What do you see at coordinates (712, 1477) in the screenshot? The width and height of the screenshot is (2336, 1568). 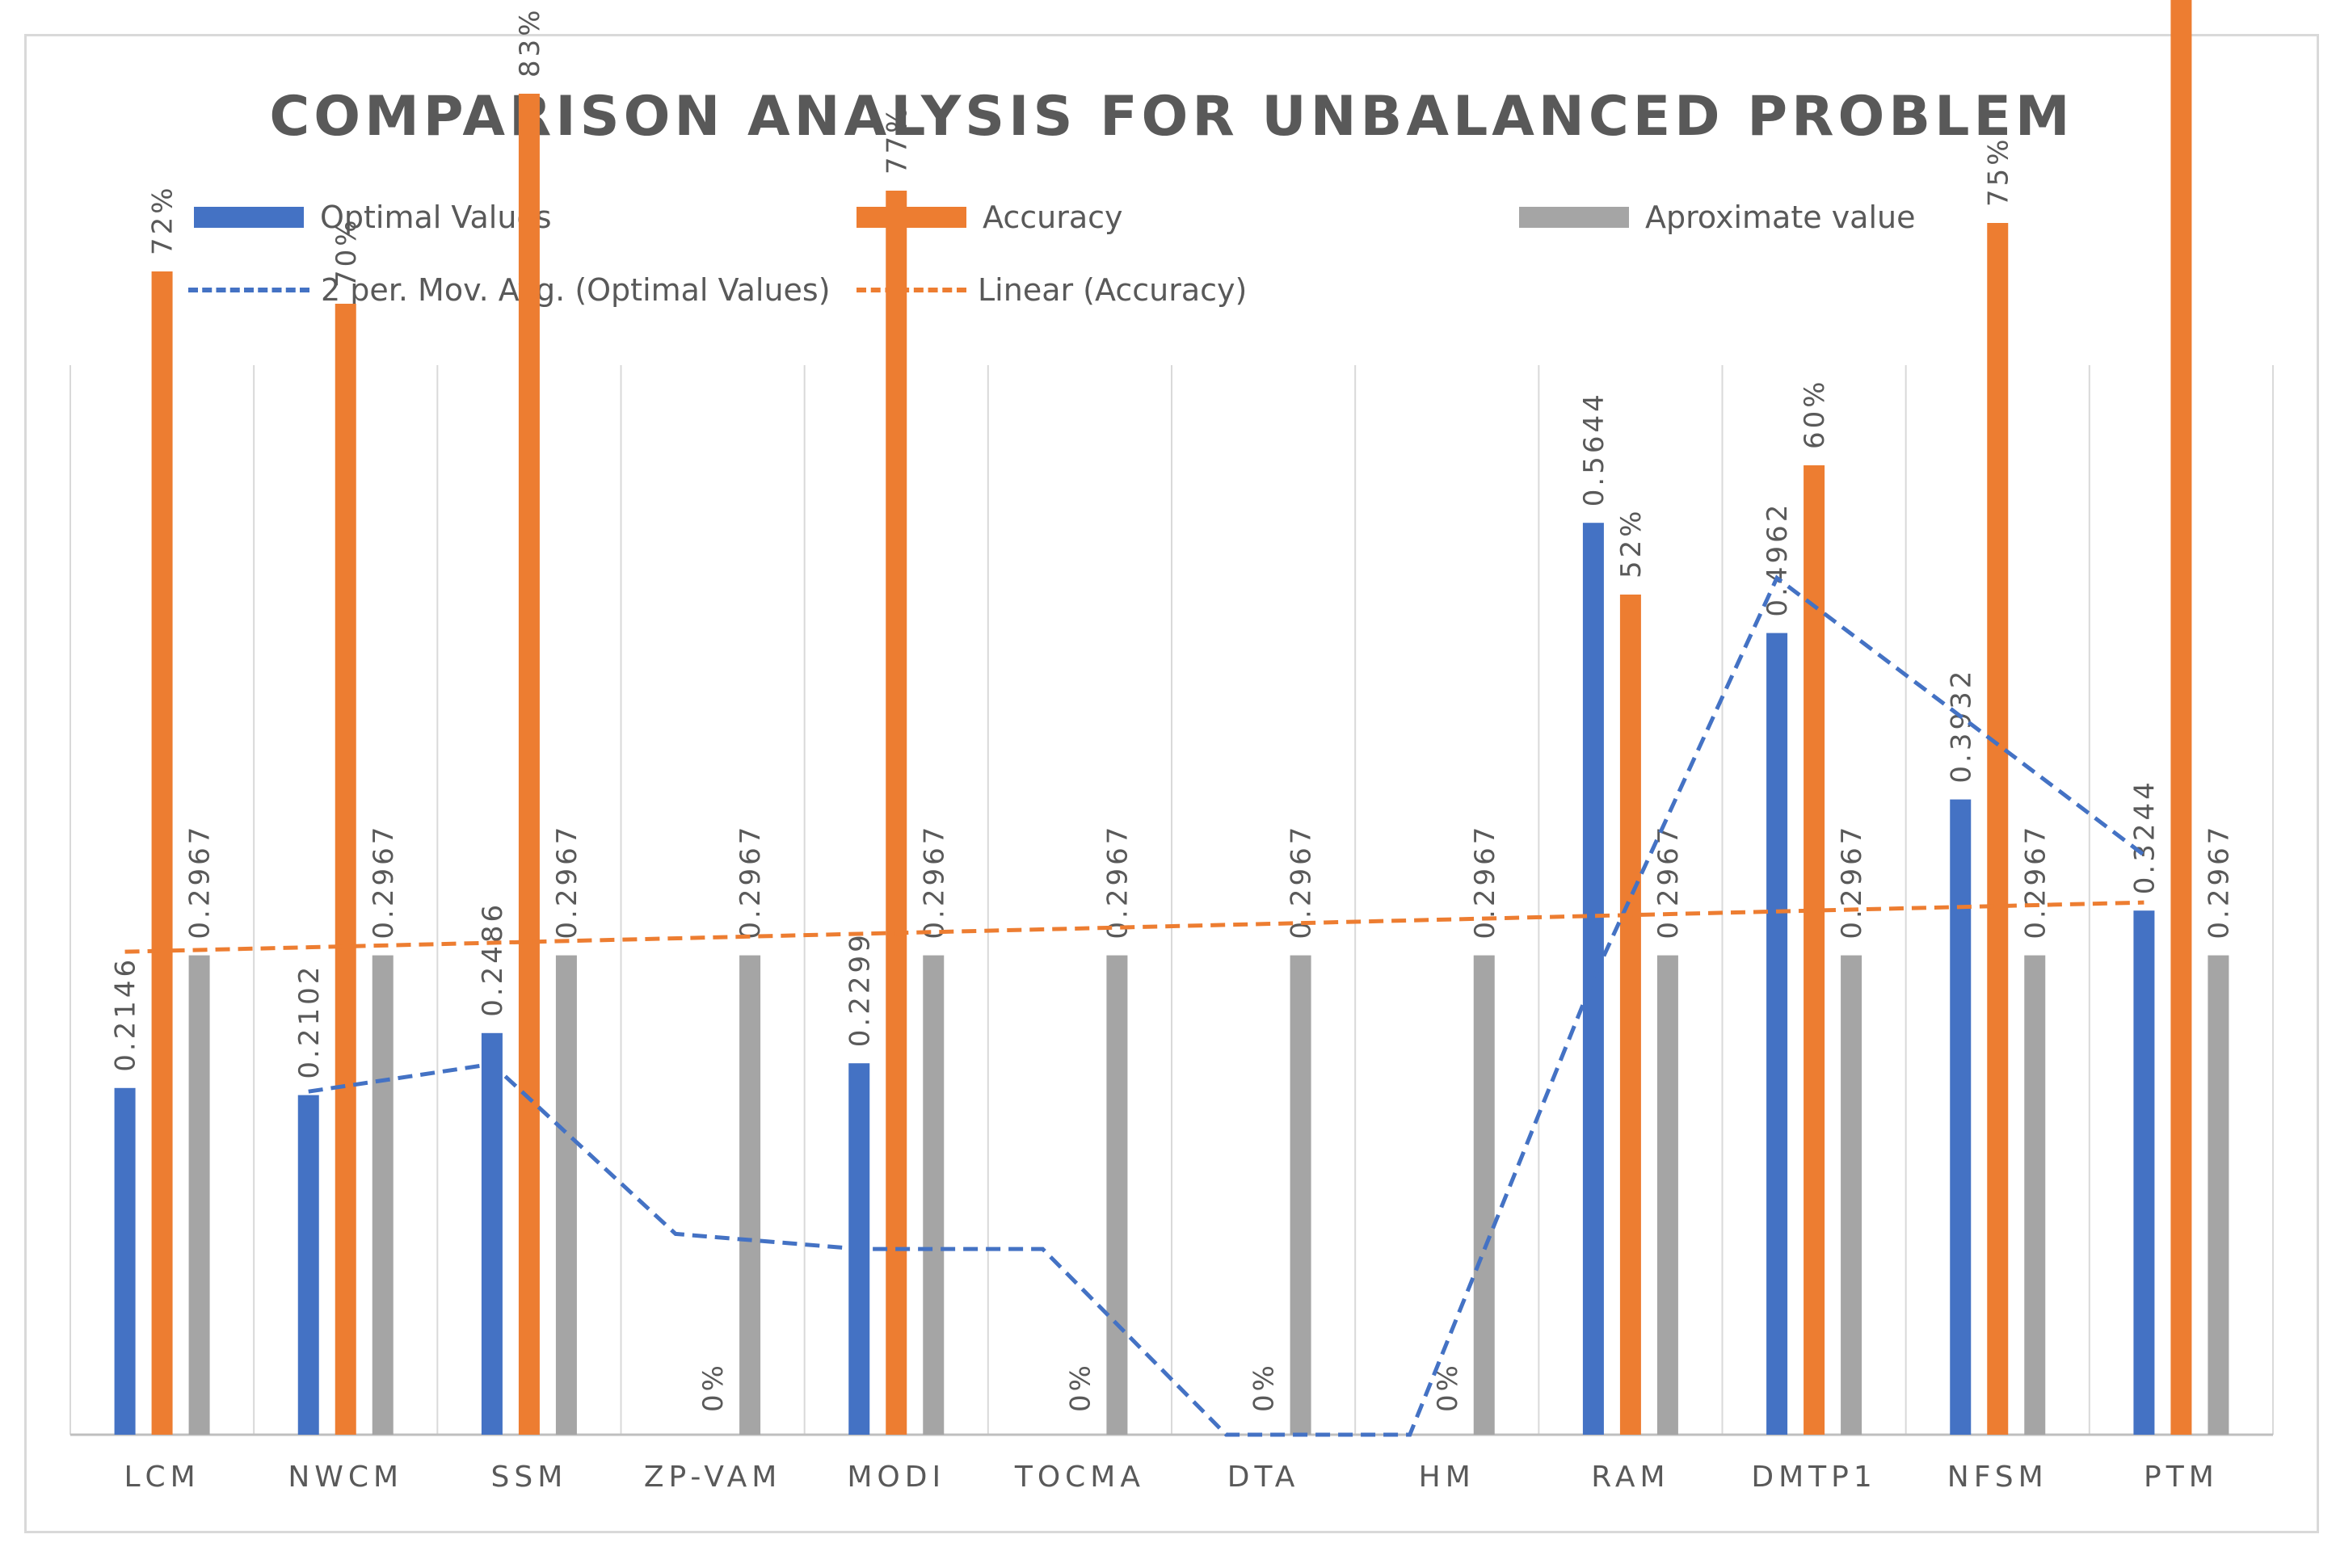 I see `x-tick-label: ZP-VAM` at bounding box center [712, 1477].